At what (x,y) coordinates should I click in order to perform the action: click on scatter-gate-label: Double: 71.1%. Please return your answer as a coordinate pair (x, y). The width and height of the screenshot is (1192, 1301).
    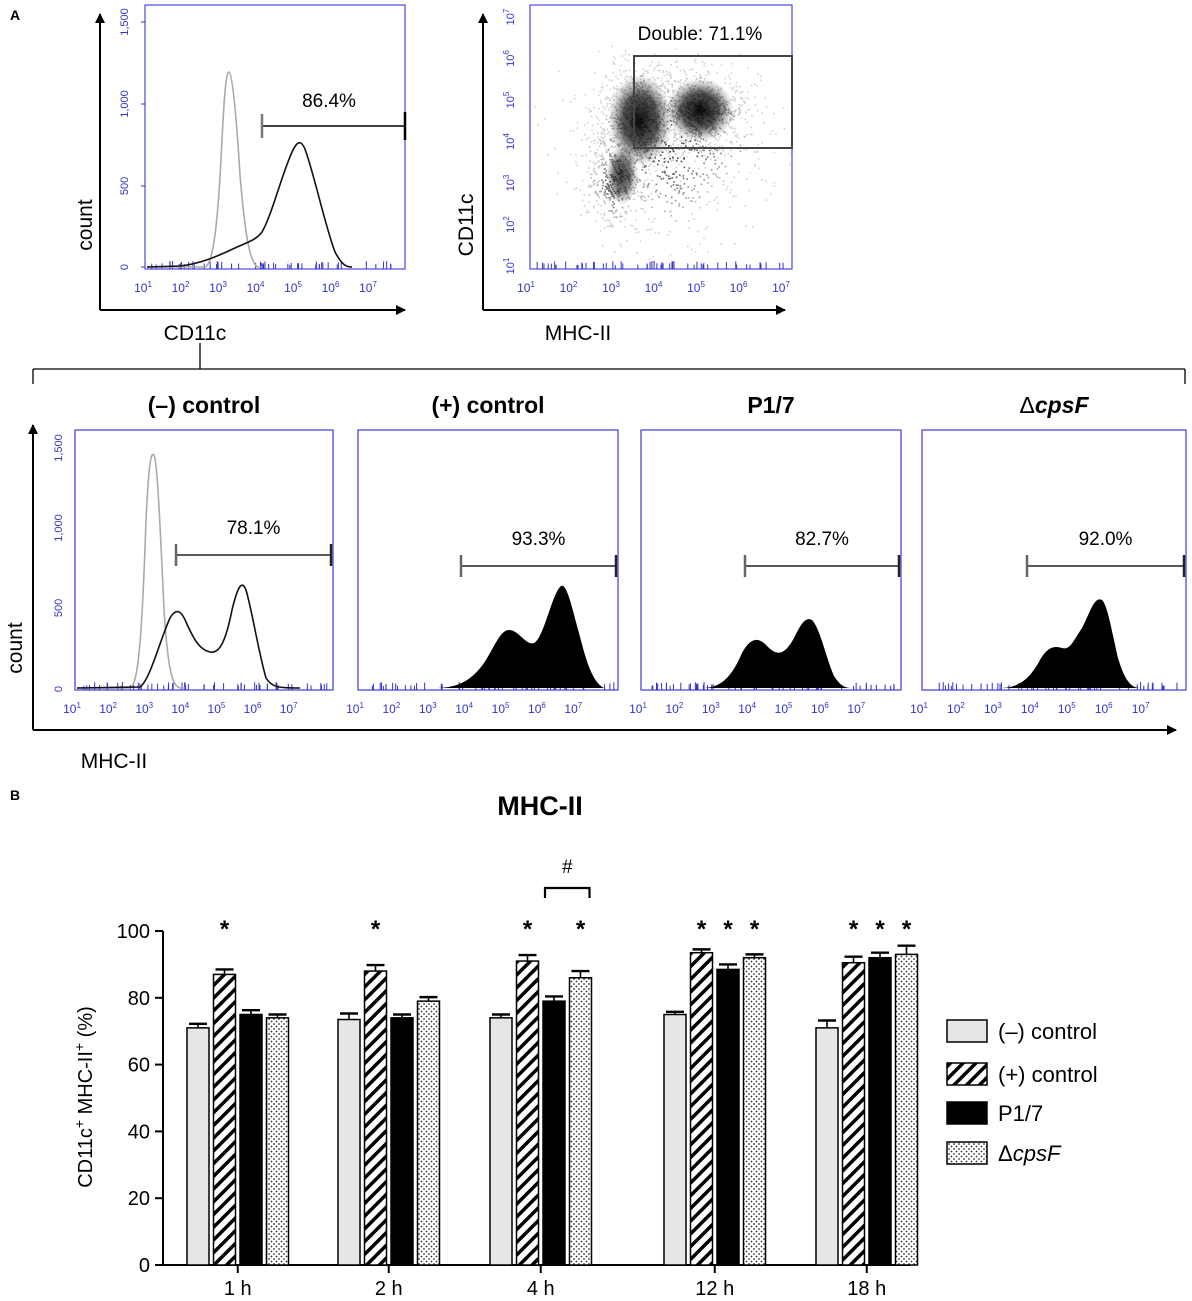
    Looking at the image, I should click on (700, 34).